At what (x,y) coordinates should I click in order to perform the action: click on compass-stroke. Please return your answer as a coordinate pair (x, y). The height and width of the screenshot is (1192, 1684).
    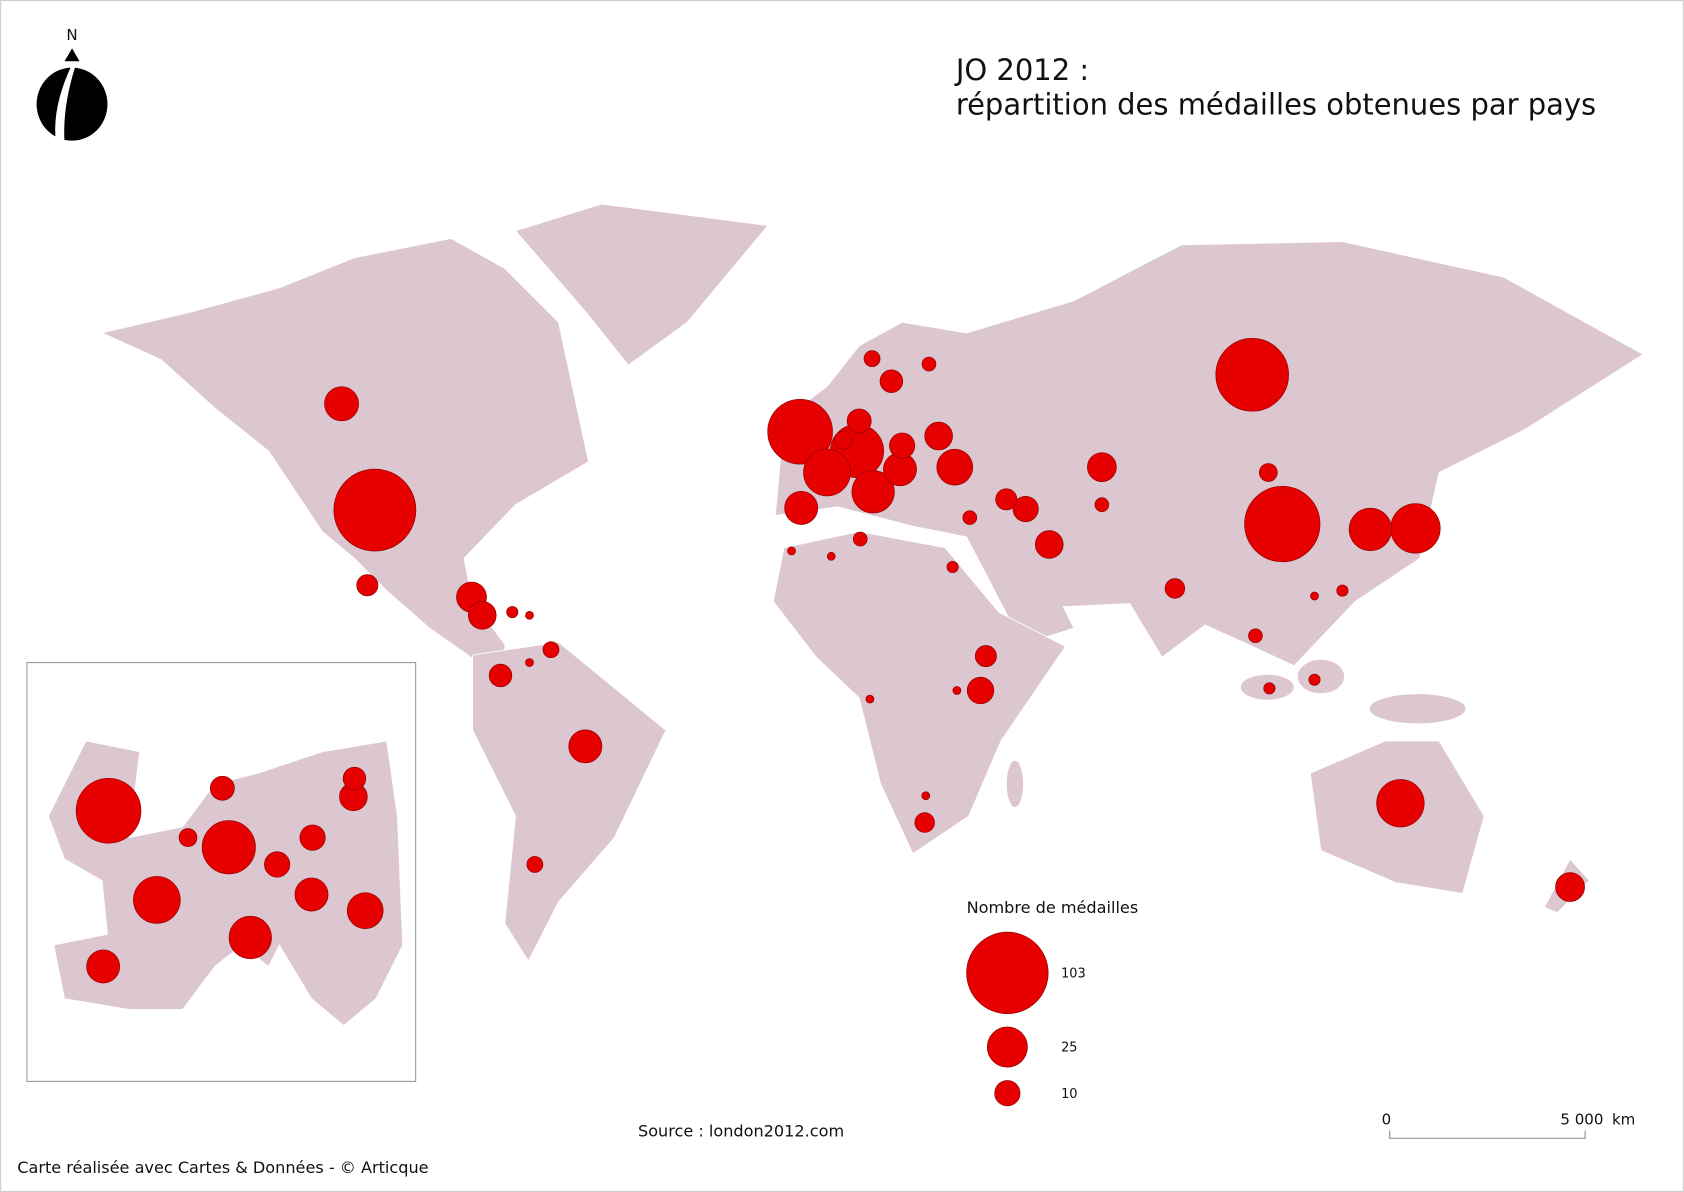
    Looking at the image, I should click on (65, 103).